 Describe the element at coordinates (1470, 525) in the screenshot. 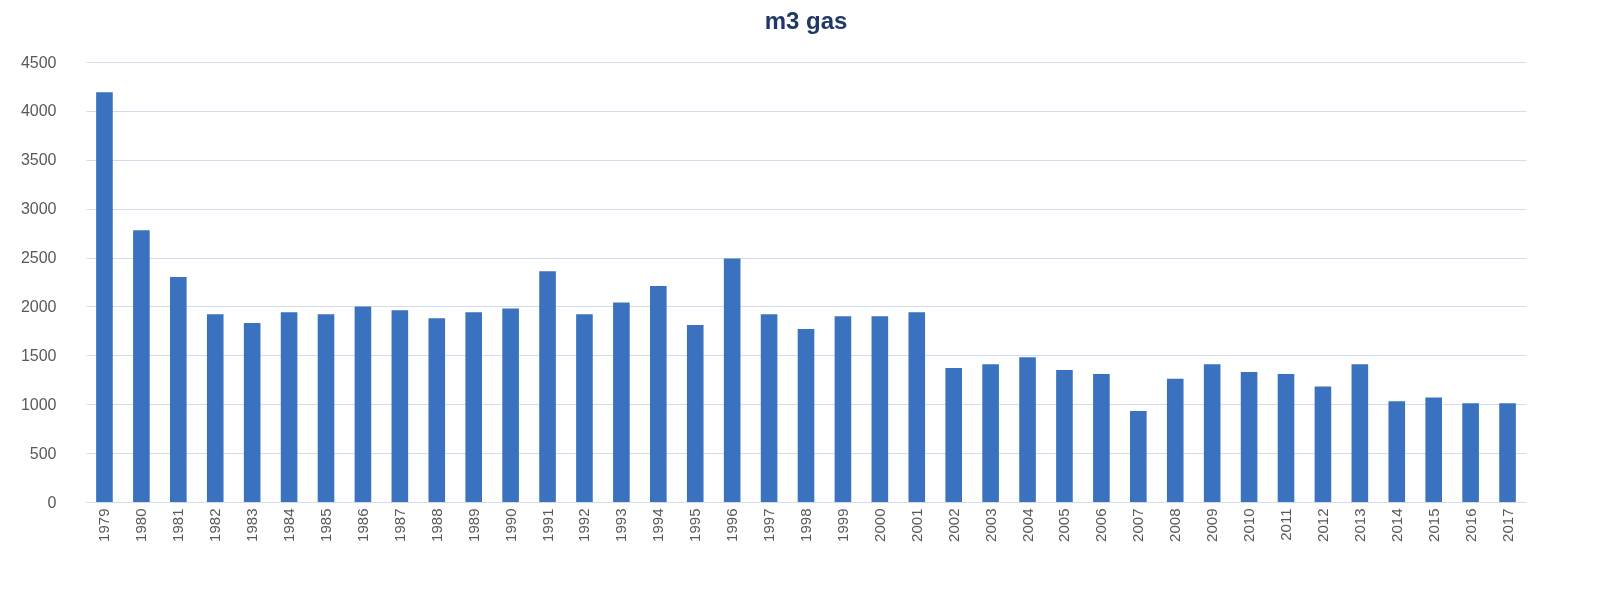

I see `x-tick-label: 2016` at that location.